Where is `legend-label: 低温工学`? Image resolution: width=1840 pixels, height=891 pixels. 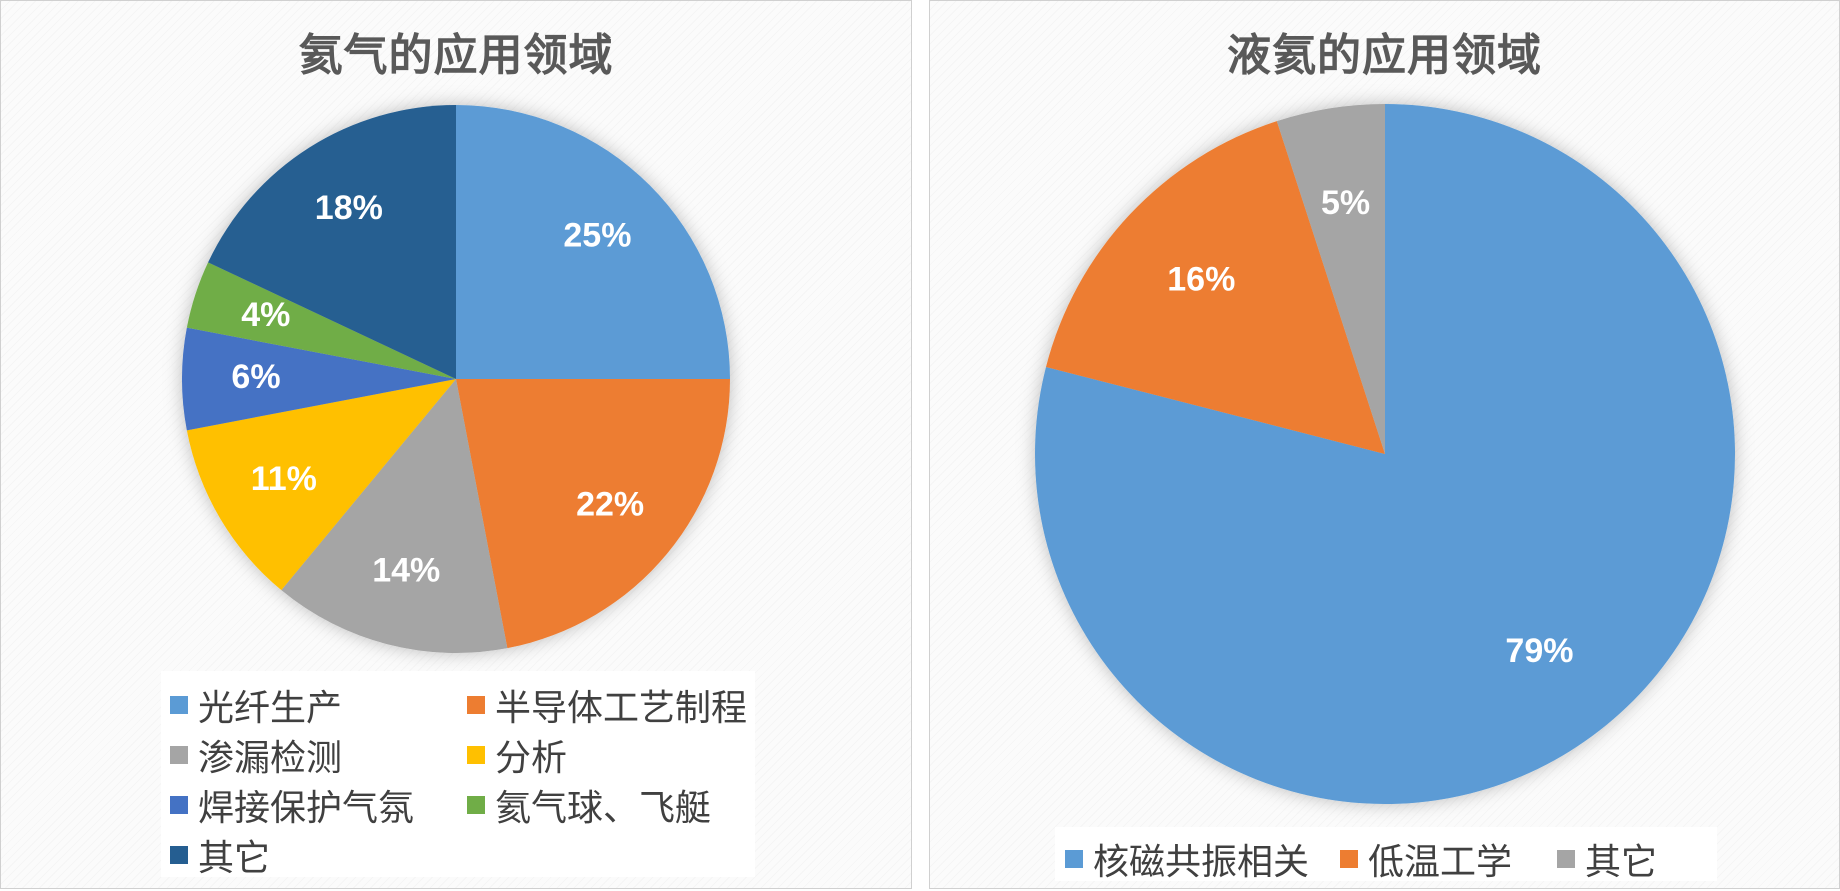 legend-label: 低温工学 is located at coordinates (1440, 862).